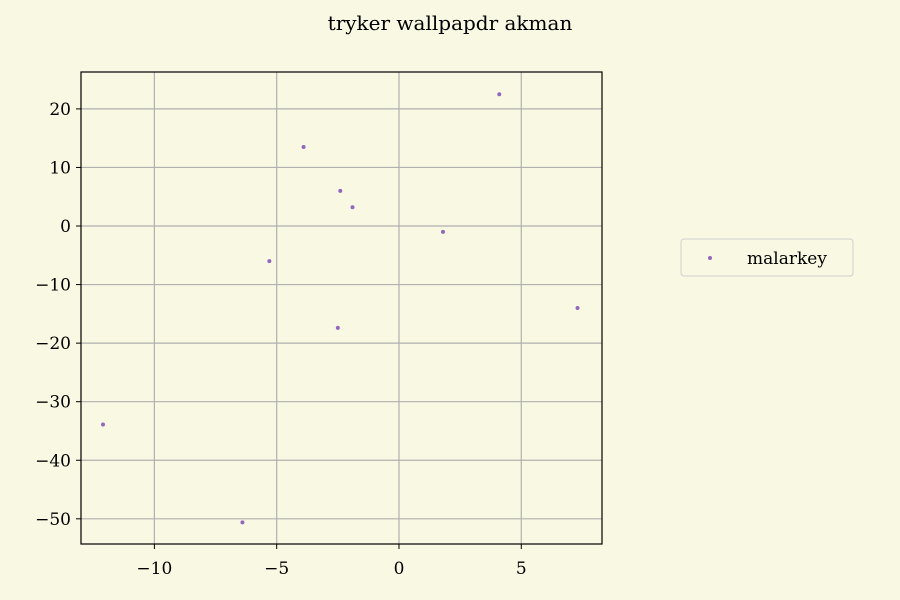 The height and width of the screenshot is (600, 900). Describe the element at coordinates (65, 227) in the screenshot. I see `y-tick-label: 0` at that location.